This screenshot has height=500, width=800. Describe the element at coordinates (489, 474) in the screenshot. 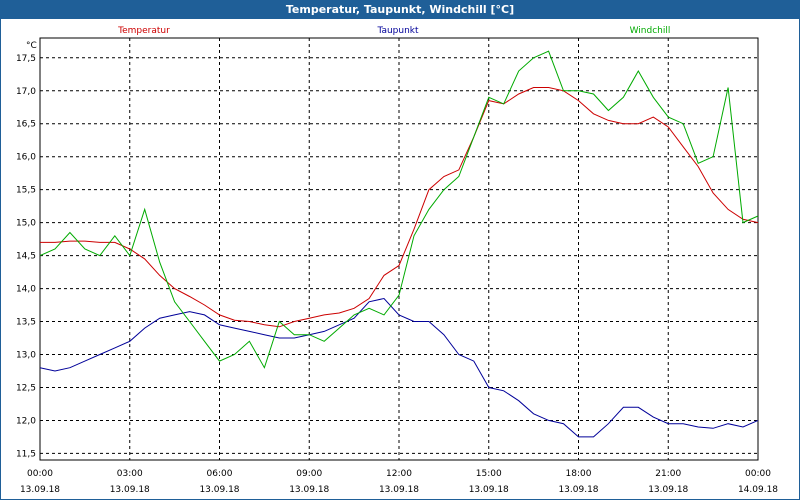

I see `x-tick-time: 15:00` at that location.